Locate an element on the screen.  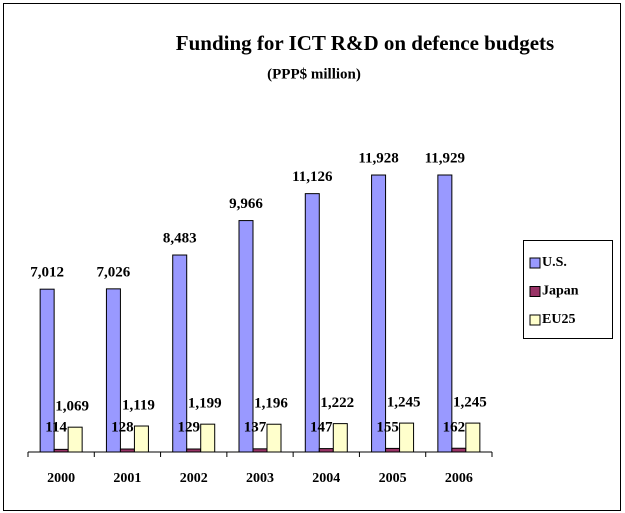
data-label: 114 is located at coordinates (56, 427).